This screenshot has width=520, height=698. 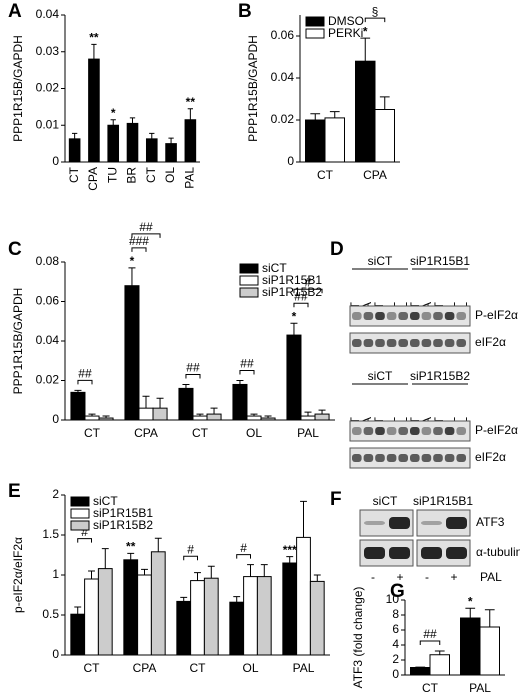 What do you see at coordinates (55, 574) in the screenshot?
I see `y-tick-label: 1` at bounding box center [55, 574].